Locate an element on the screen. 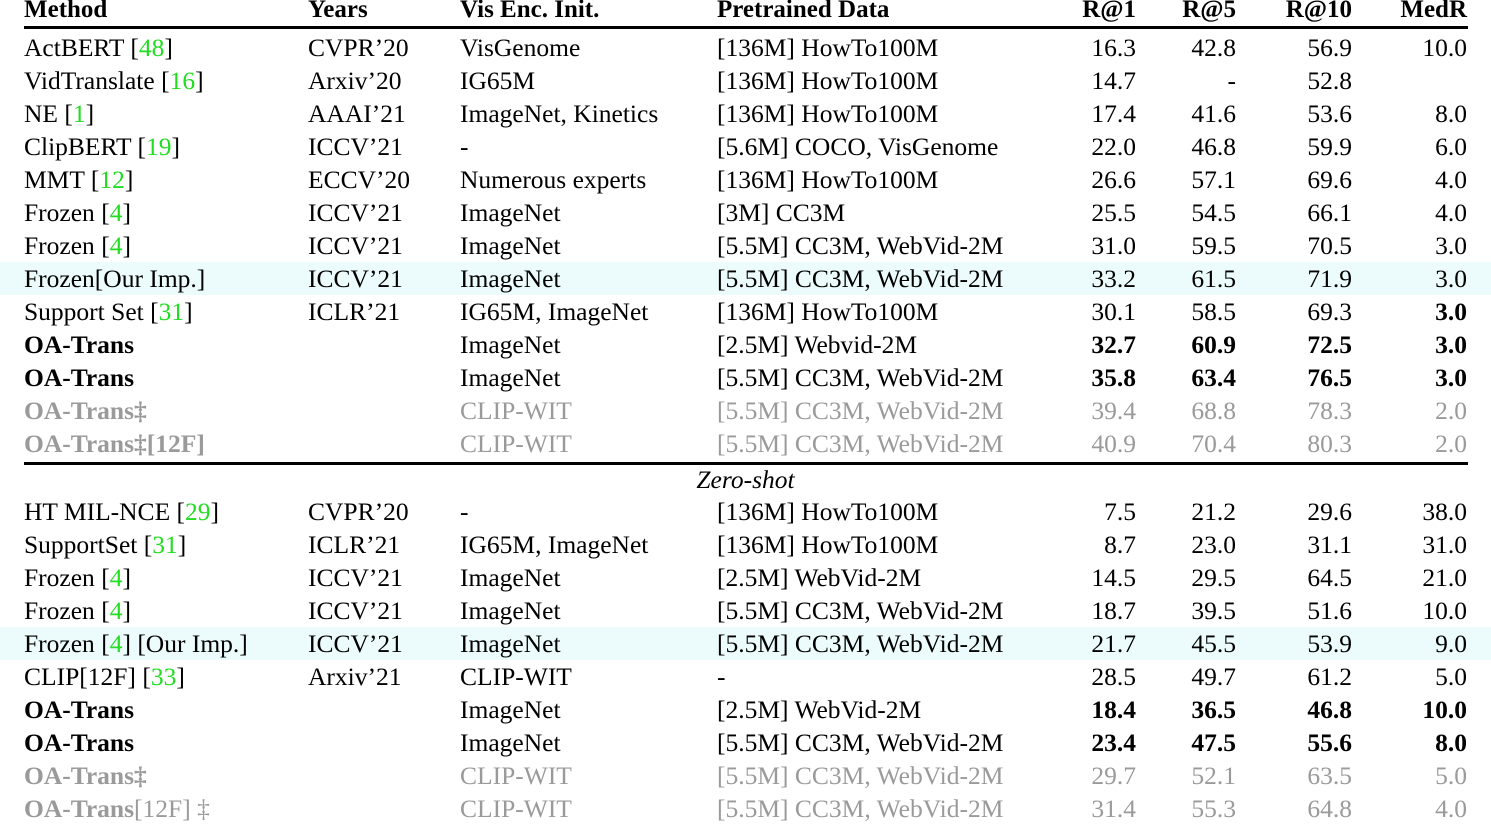 The height and width of the screenshot is (825, 1491). cell-r1: 18.4 is located at coordinates (1113, 709).